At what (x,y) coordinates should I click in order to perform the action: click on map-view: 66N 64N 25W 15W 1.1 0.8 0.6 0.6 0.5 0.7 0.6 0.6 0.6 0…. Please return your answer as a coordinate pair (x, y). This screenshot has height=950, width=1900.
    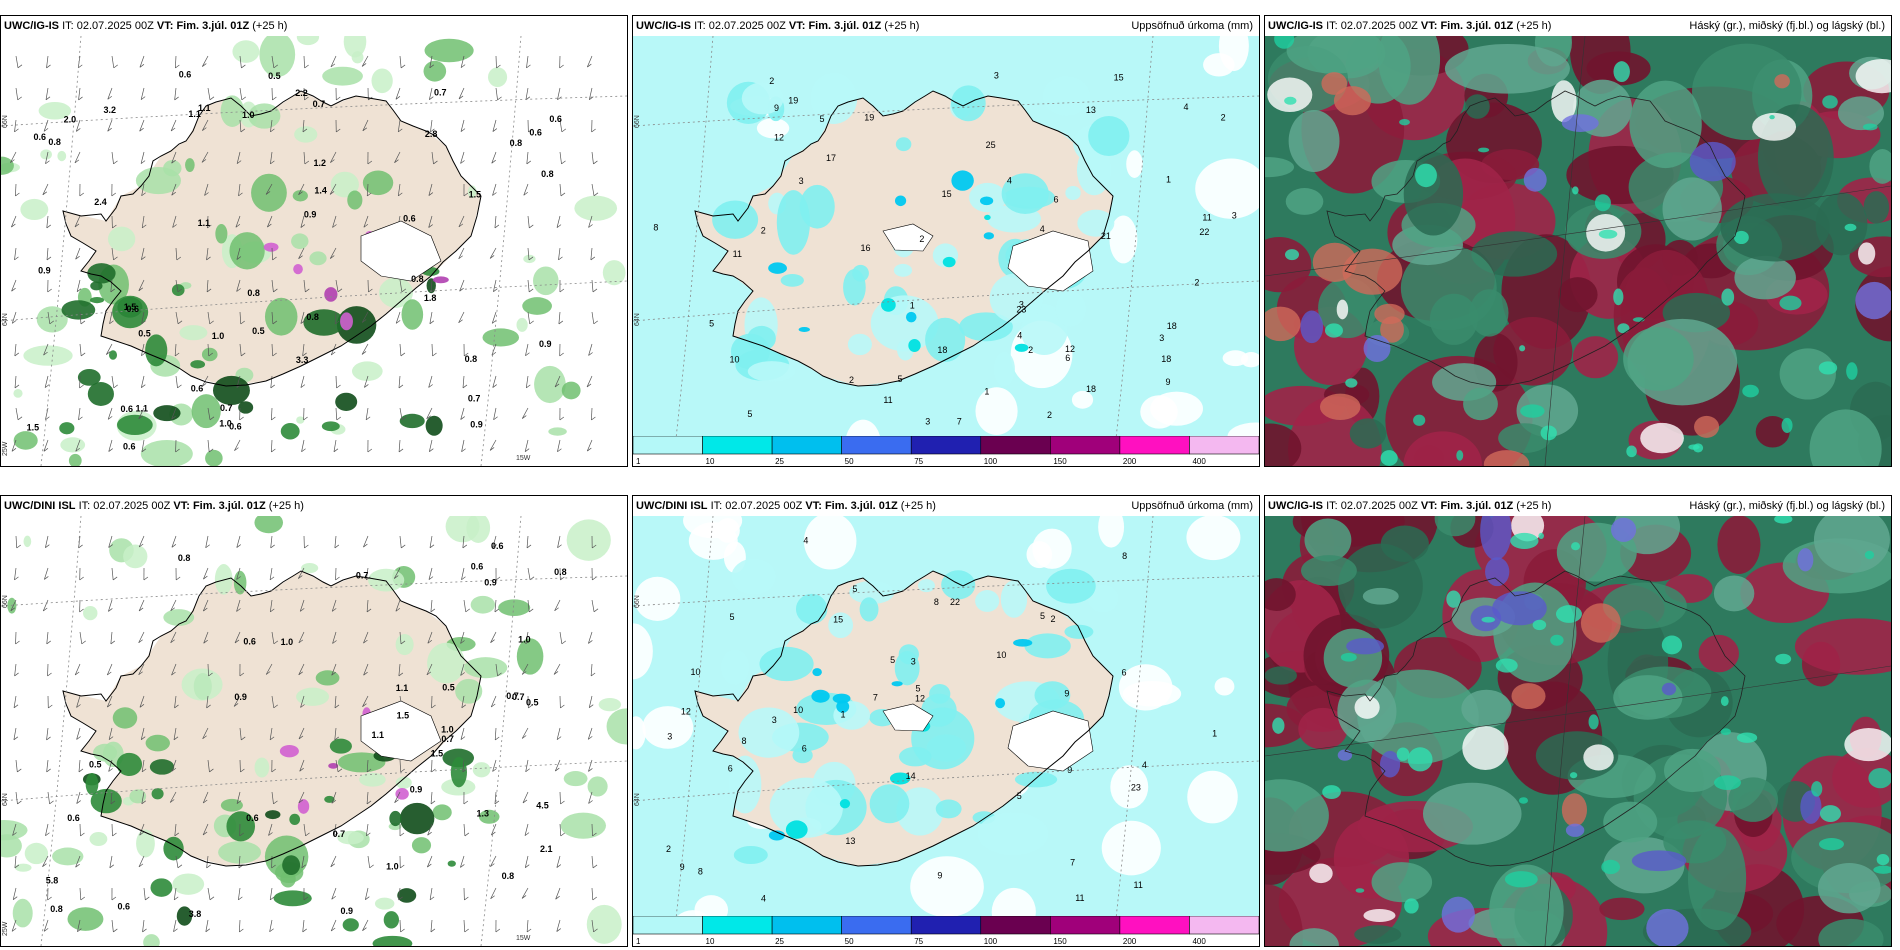
    Looking at the image, I should click on (314, 251).